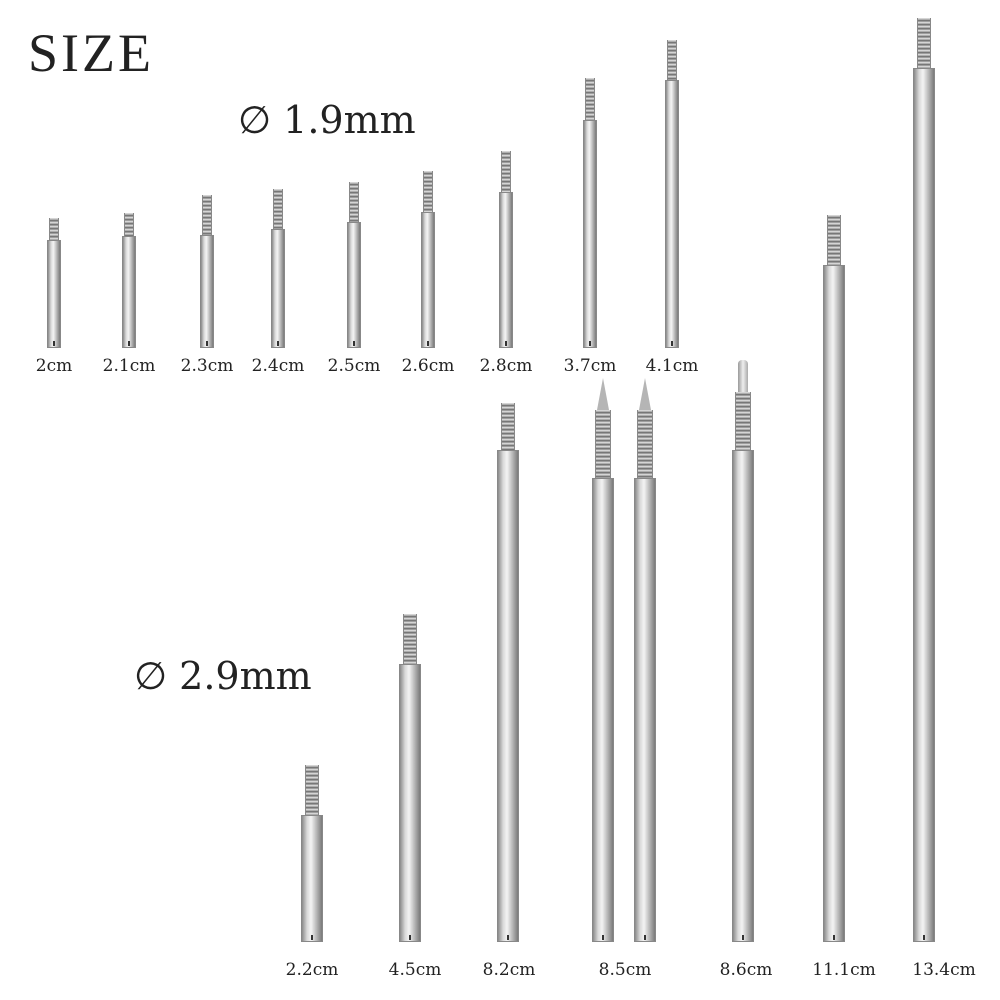  What do you see at coordinates (844, 970) in the screenshot?
I see `rod-size-label: 11.1cm` at bounding box center [844, 970].